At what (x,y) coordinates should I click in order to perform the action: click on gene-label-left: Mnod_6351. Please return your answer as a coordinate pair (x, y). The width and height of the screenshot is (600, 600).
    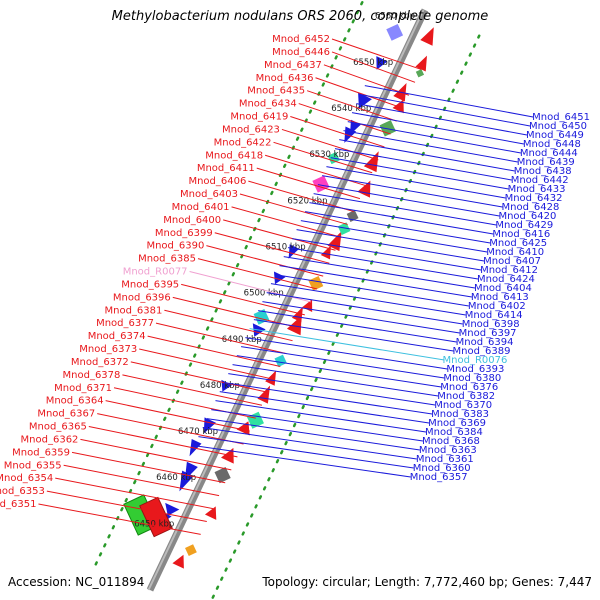
    Looking at the image, I should click on (18, 504).